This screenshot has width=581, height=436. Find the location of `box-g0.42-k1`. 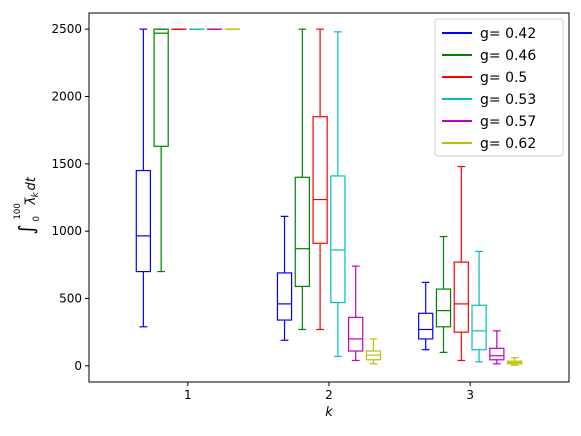

box-g0.42-k1 is located at coordinates (143, 178).